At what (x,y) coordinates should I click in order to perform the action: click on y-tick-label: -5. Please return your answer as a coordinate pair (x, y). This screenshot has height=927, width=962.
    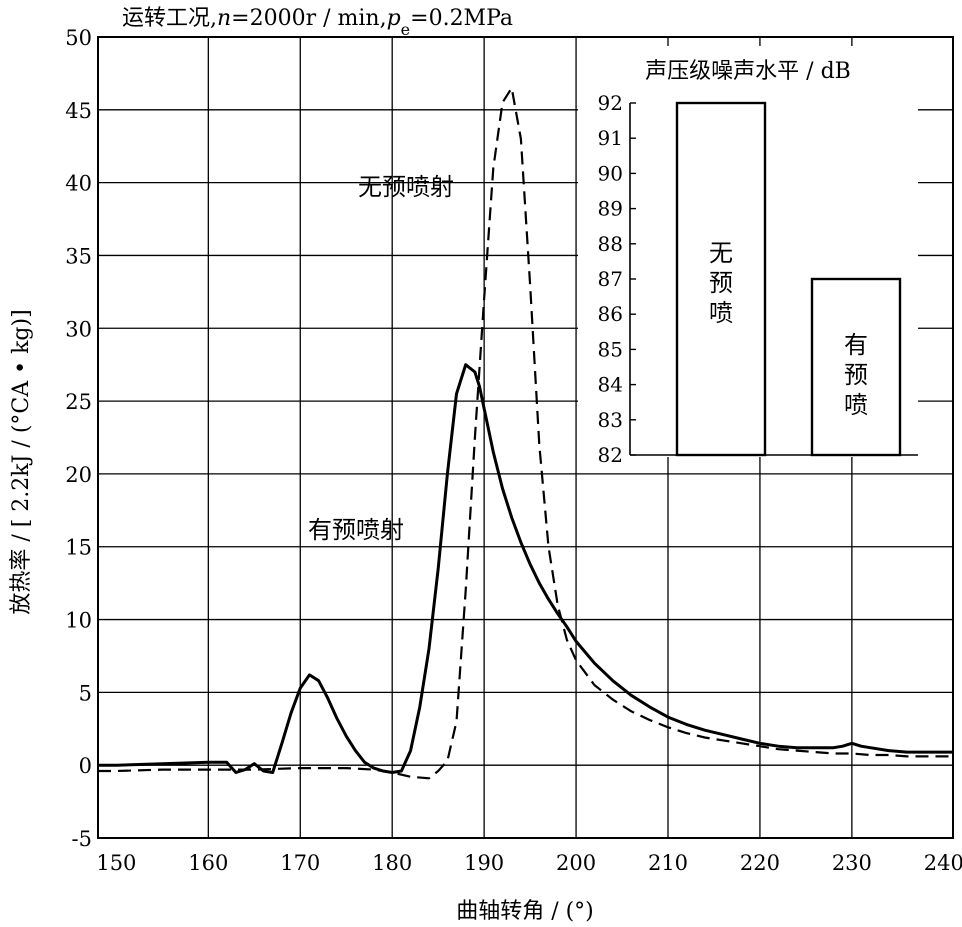
    Looking at the image, I should click on (82, 839).